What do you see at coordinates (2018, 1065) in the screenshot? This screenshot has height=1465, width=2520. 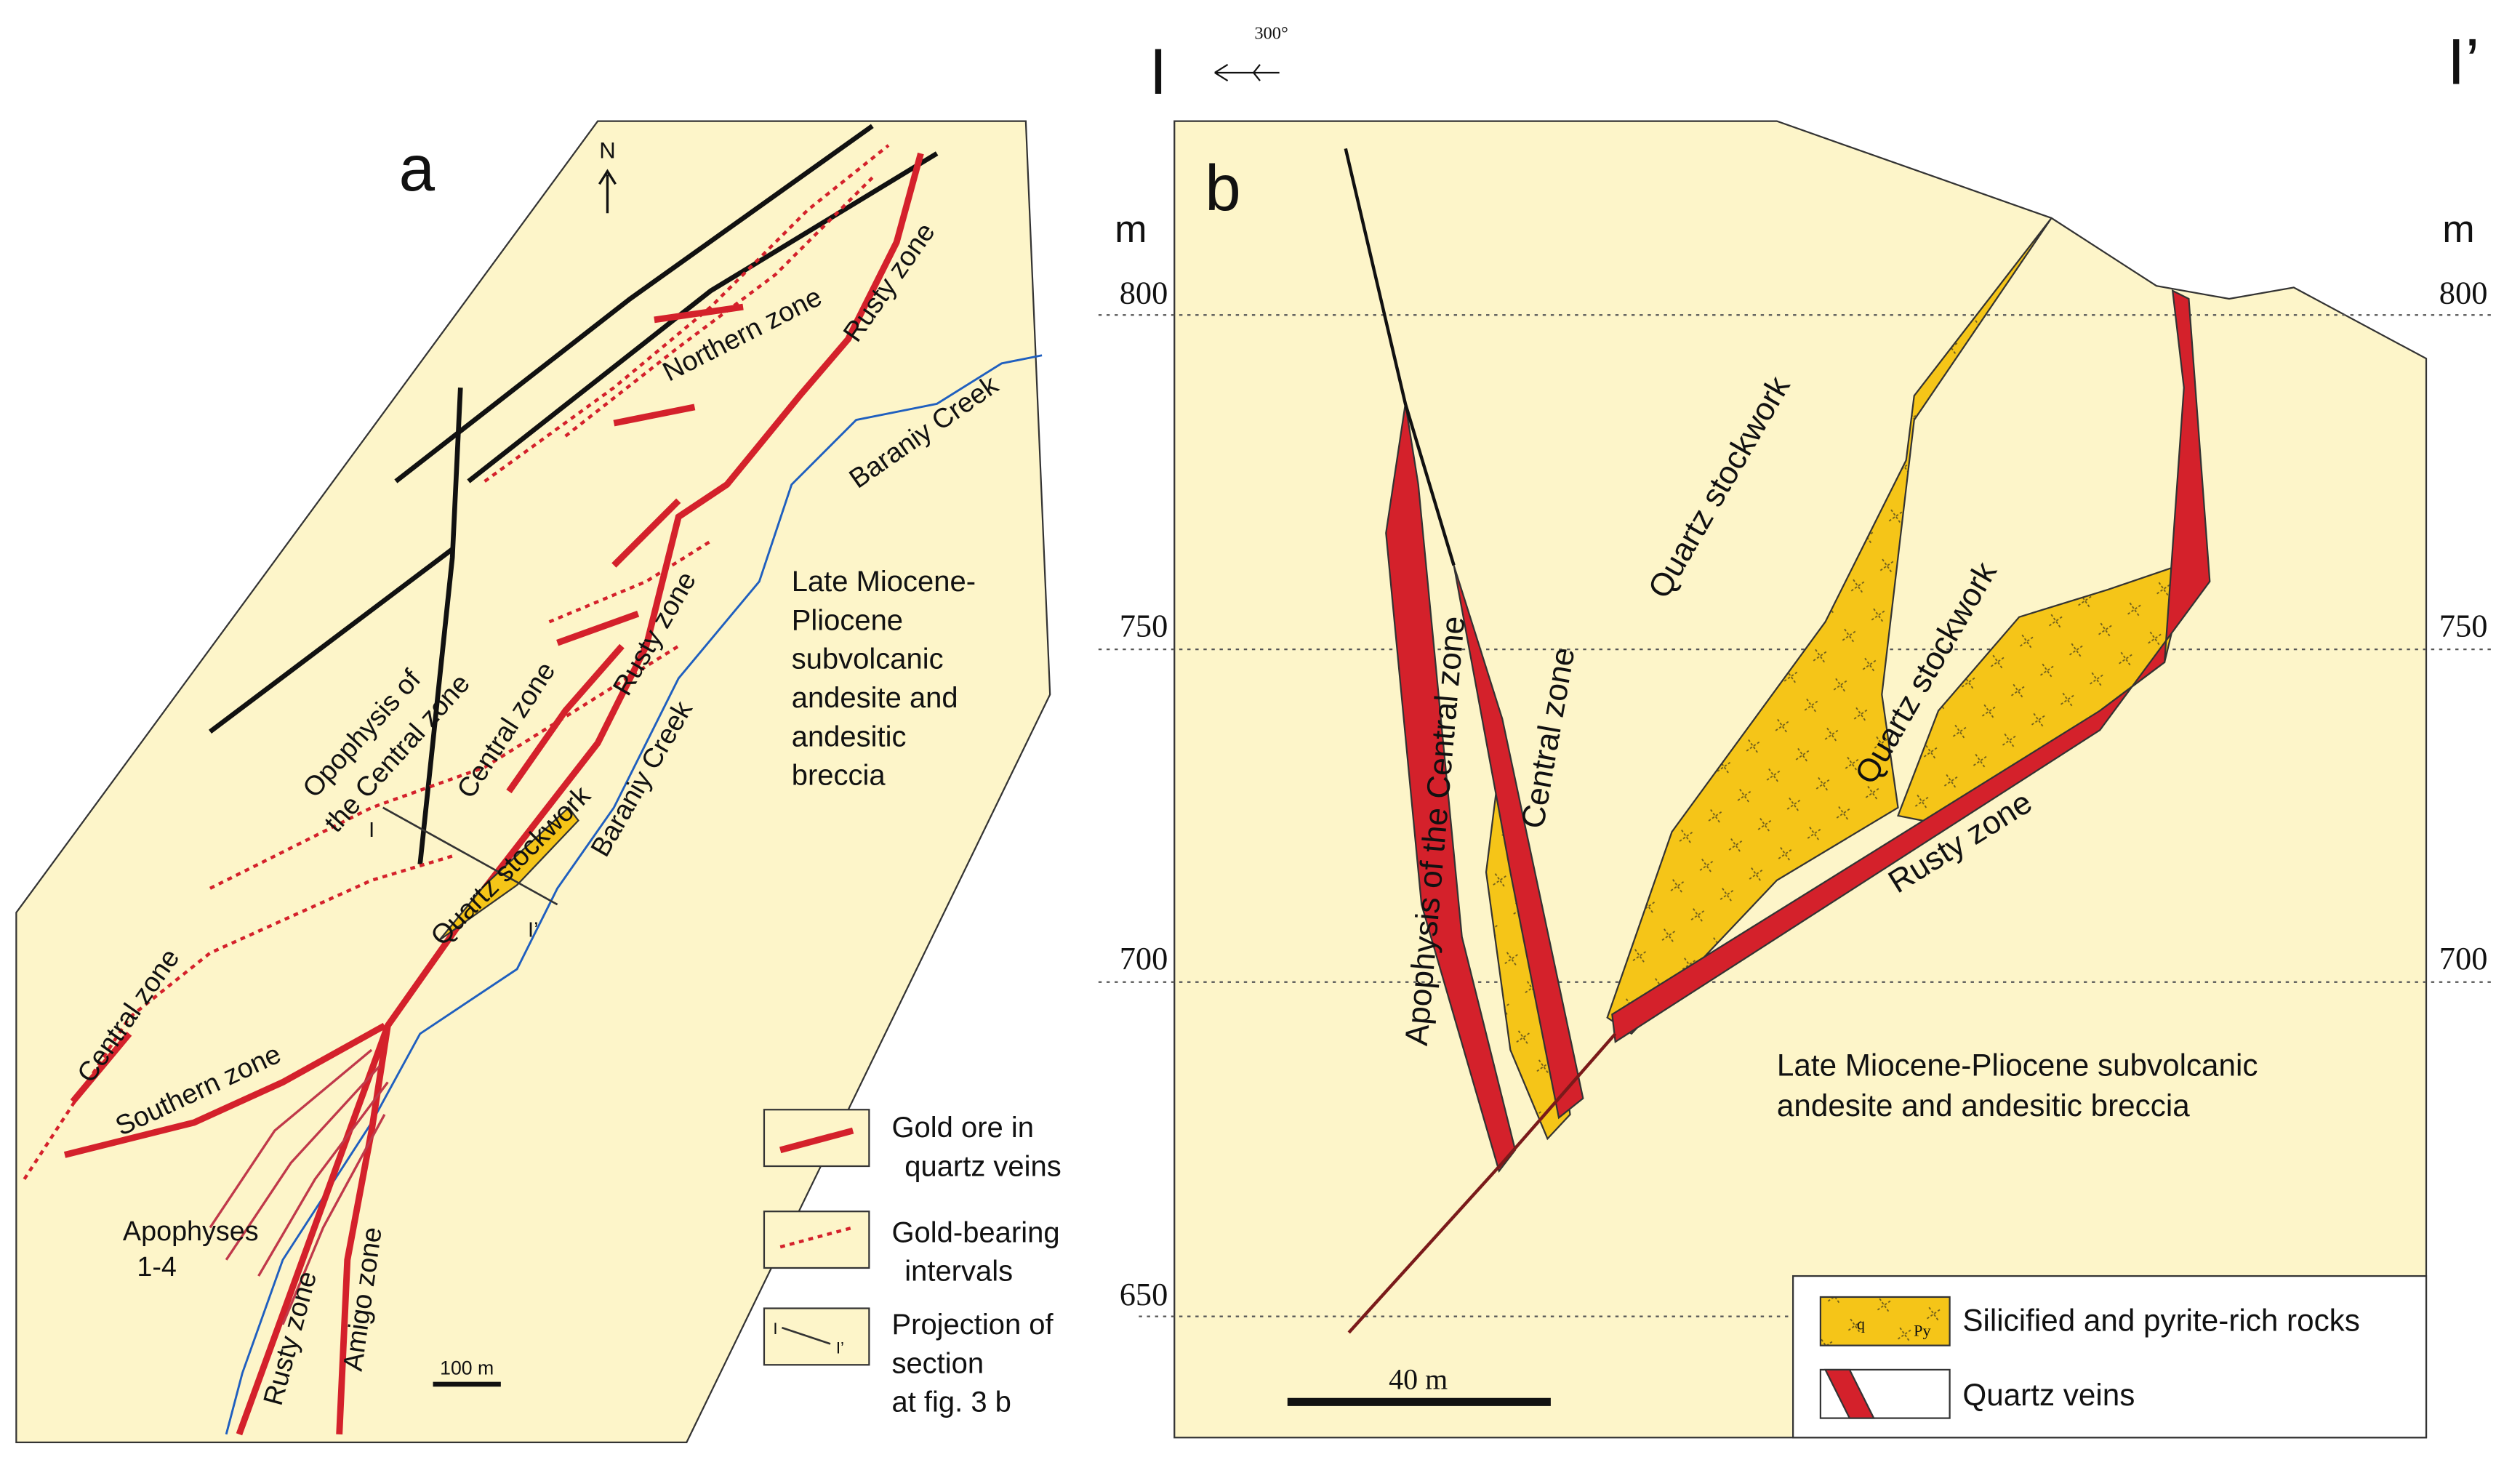 I see `rock-description: Late Miocene-Pliocene subvolcanic` at bounding box center [2018, 1065].